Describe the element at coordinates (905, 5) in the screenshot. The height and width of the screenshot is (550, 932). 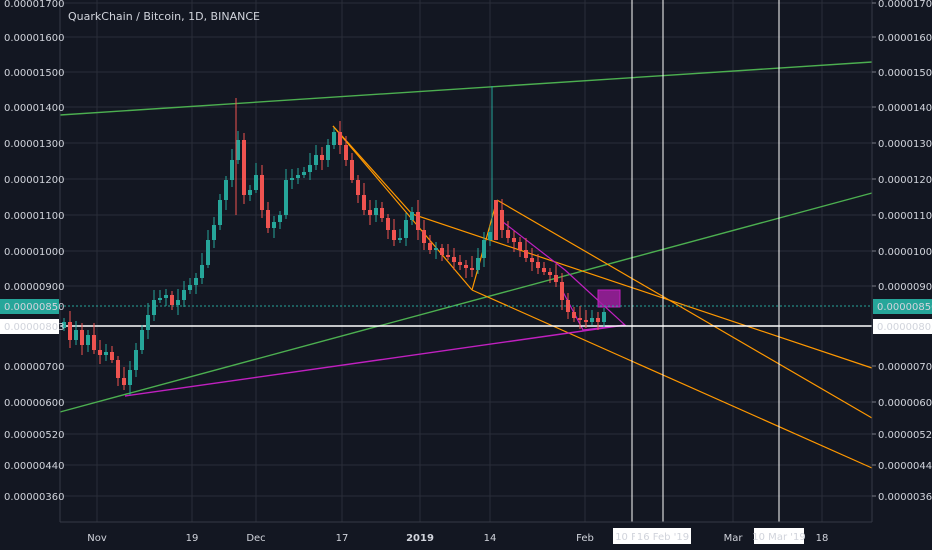
I see `y-tick-label-right: 0.00001700` at that location.